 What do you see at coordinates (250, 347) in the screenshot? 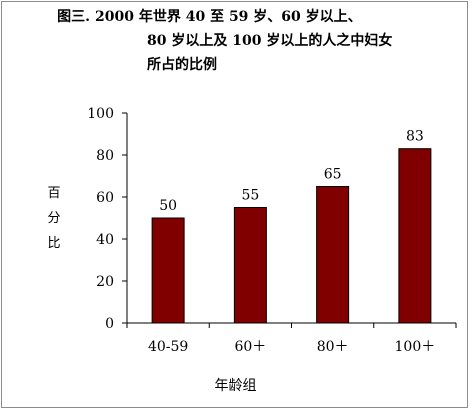
I see `category-label-1: 60＋` at bounding box center [250, 347].